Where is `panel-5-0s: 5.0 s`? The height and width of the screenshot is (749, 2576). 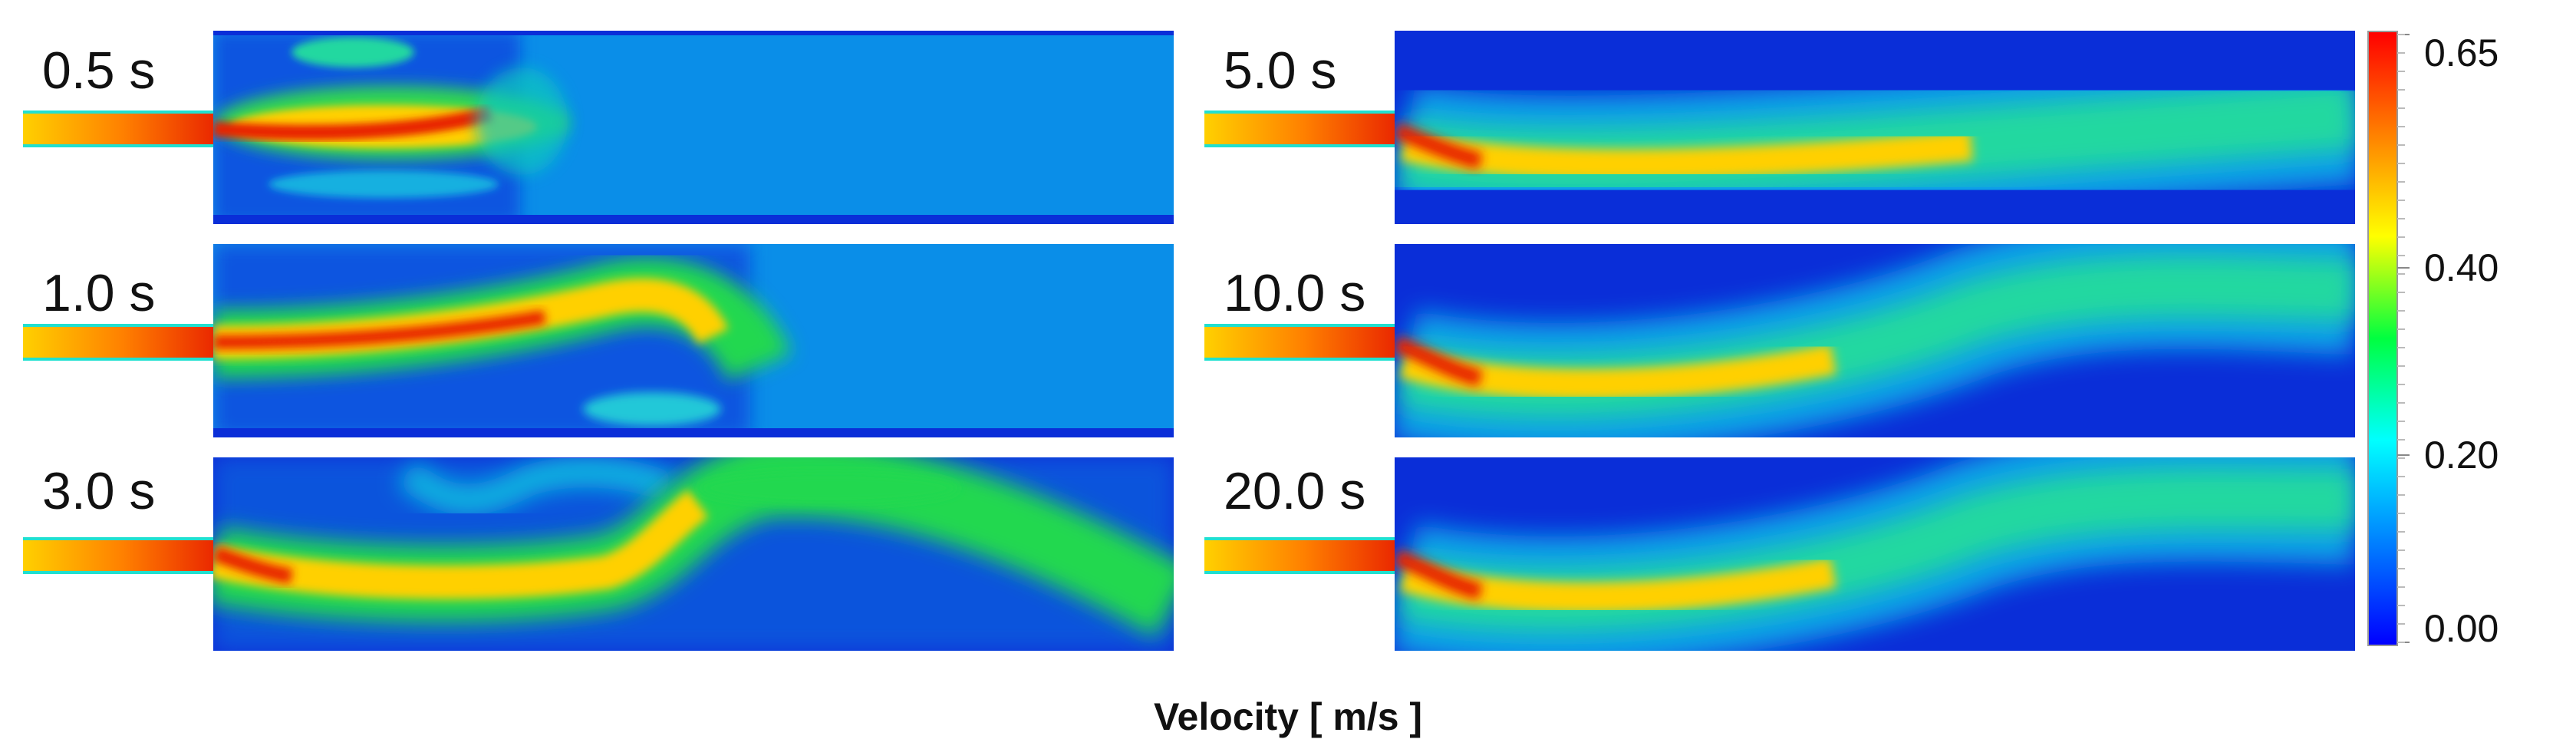
panel-5-0s: 5.0 s is located at coordinates (1779, 128).